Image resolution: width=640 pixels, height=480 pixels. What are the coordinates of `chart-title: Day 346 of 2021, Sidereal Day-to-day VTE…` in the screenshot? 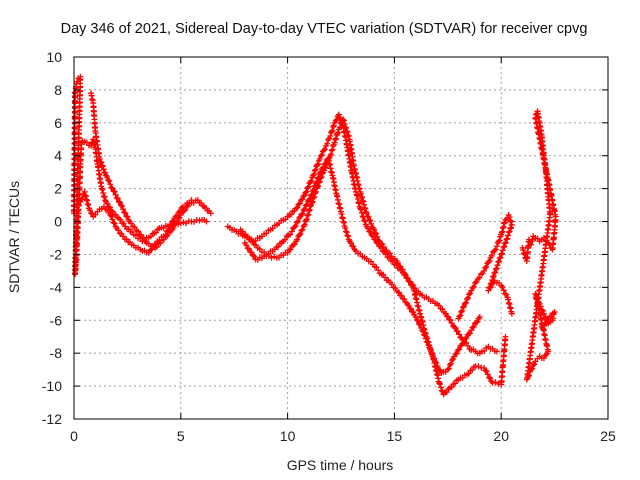 It's located at (324, 29).